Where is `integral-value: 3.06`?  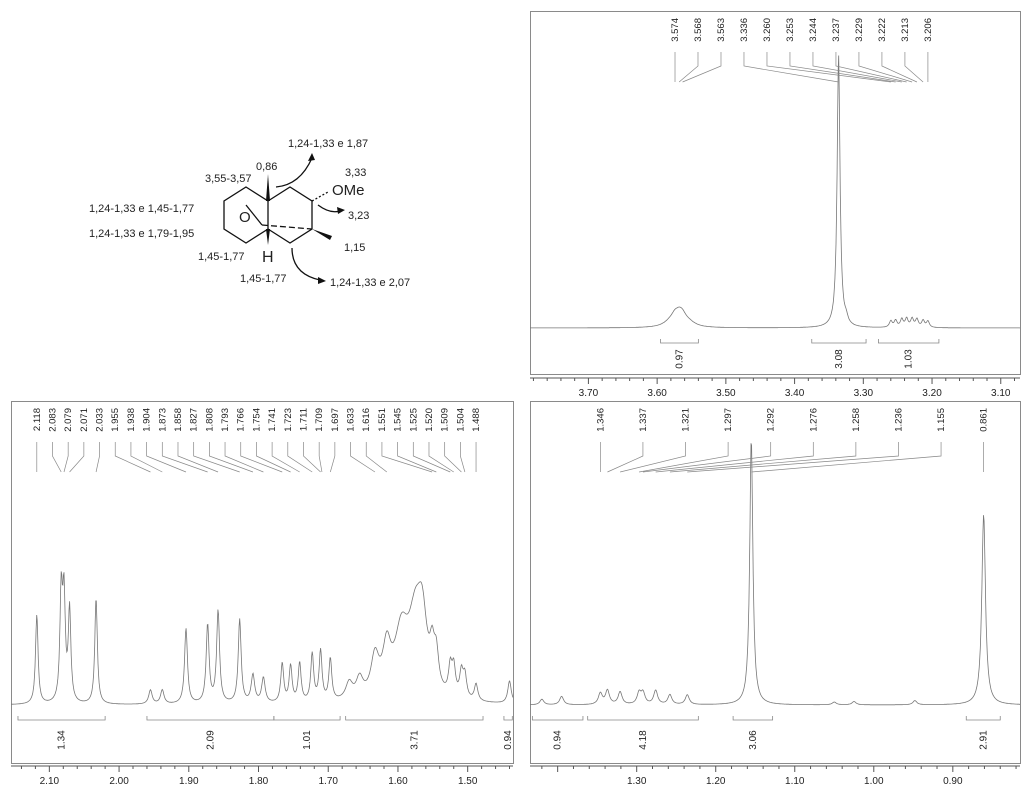
integral-value: 3.06 is located at coordinates (753, 740).